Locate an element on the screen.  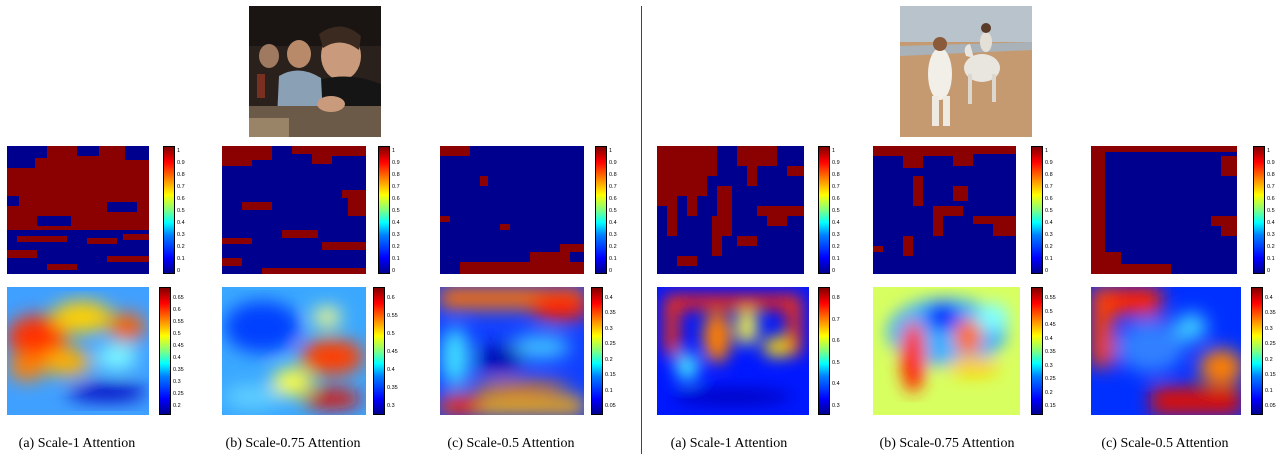
photo-people-at-table is located at coordinates (315, 71).